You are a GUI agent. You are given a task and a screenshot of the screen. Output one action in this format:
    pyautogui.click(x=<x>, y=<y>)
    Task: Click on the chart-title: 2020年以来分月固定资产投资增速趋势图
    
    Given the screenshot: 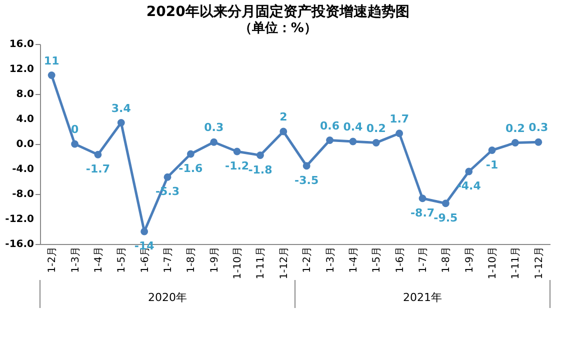 What is the action you would take?
    pyautogui.click(x=278, y=11)
    